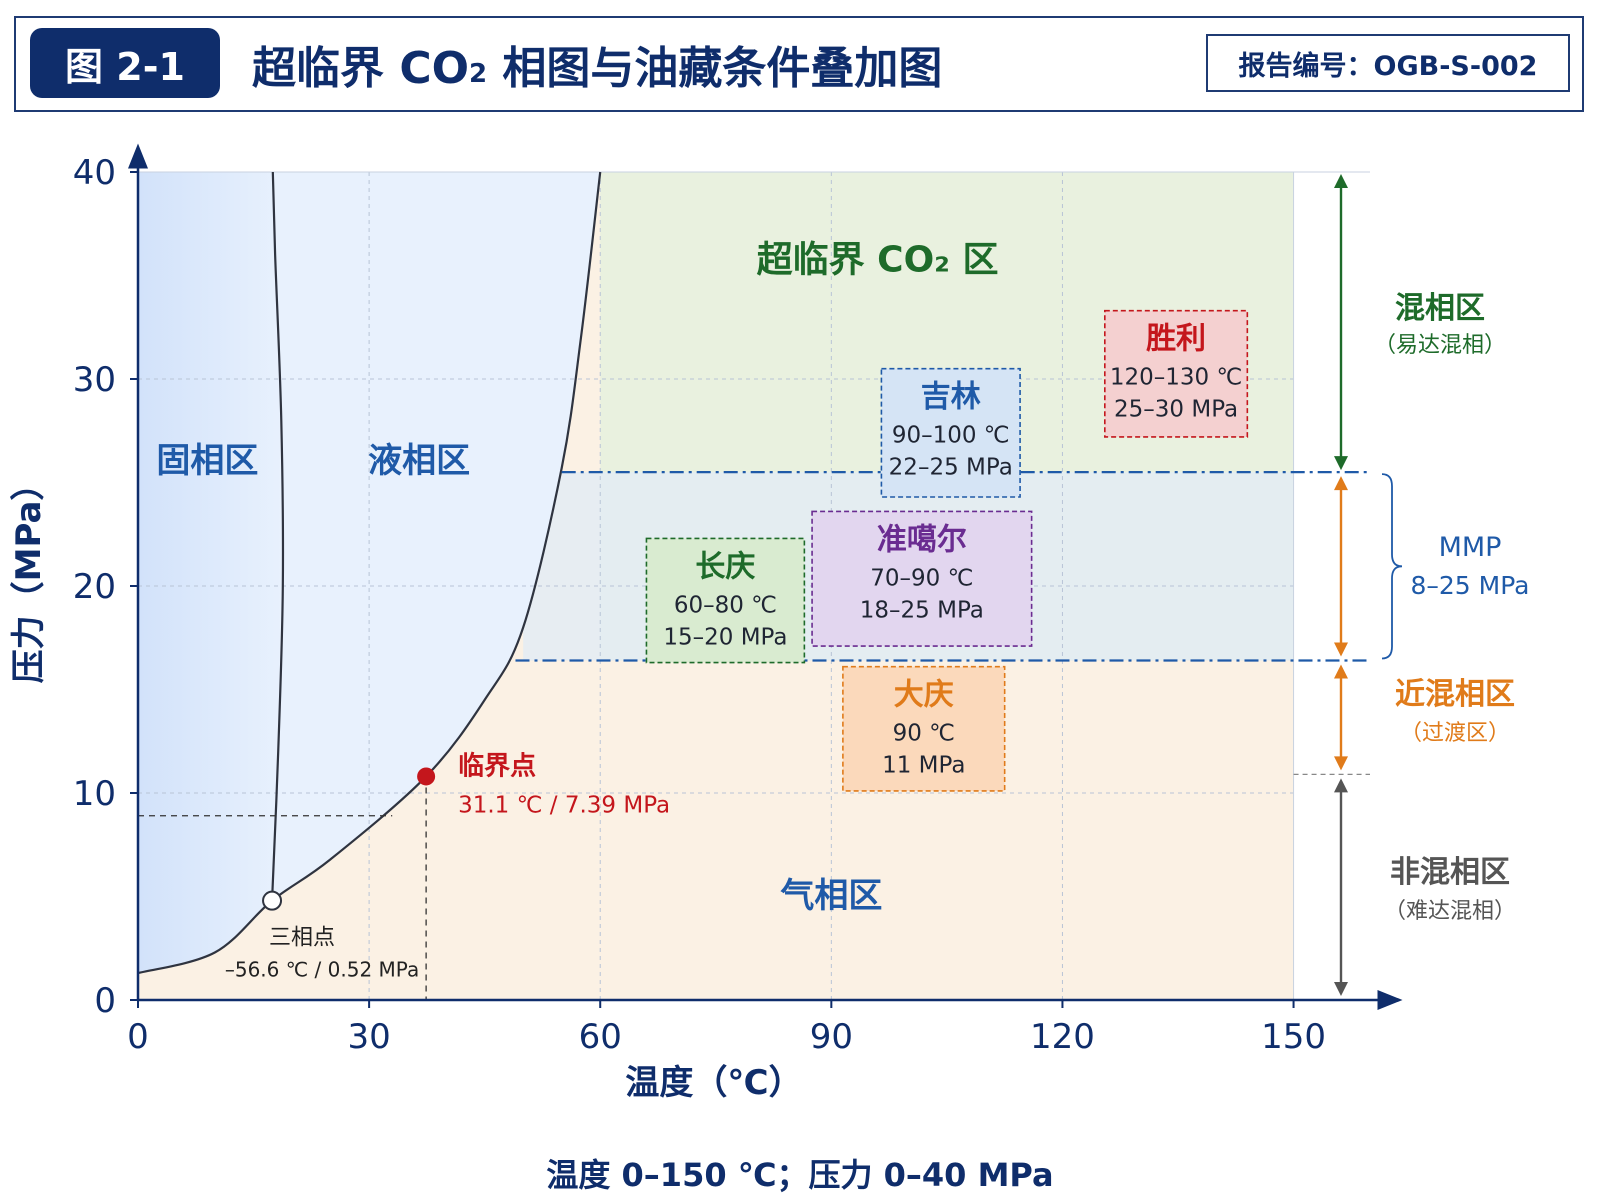 This screenshot has width=1600, height=1200. I want to click on triple-point-label: 三相点, so click(302, 938).